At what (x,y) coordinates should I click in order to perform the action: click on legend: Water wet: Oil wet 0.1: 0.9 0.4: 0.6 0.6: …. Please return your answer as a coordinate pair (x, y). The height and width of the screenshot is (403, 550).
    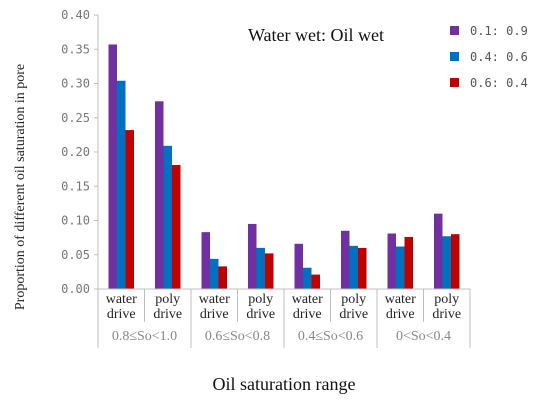
    Looking at the image, I should click on (388, 57).